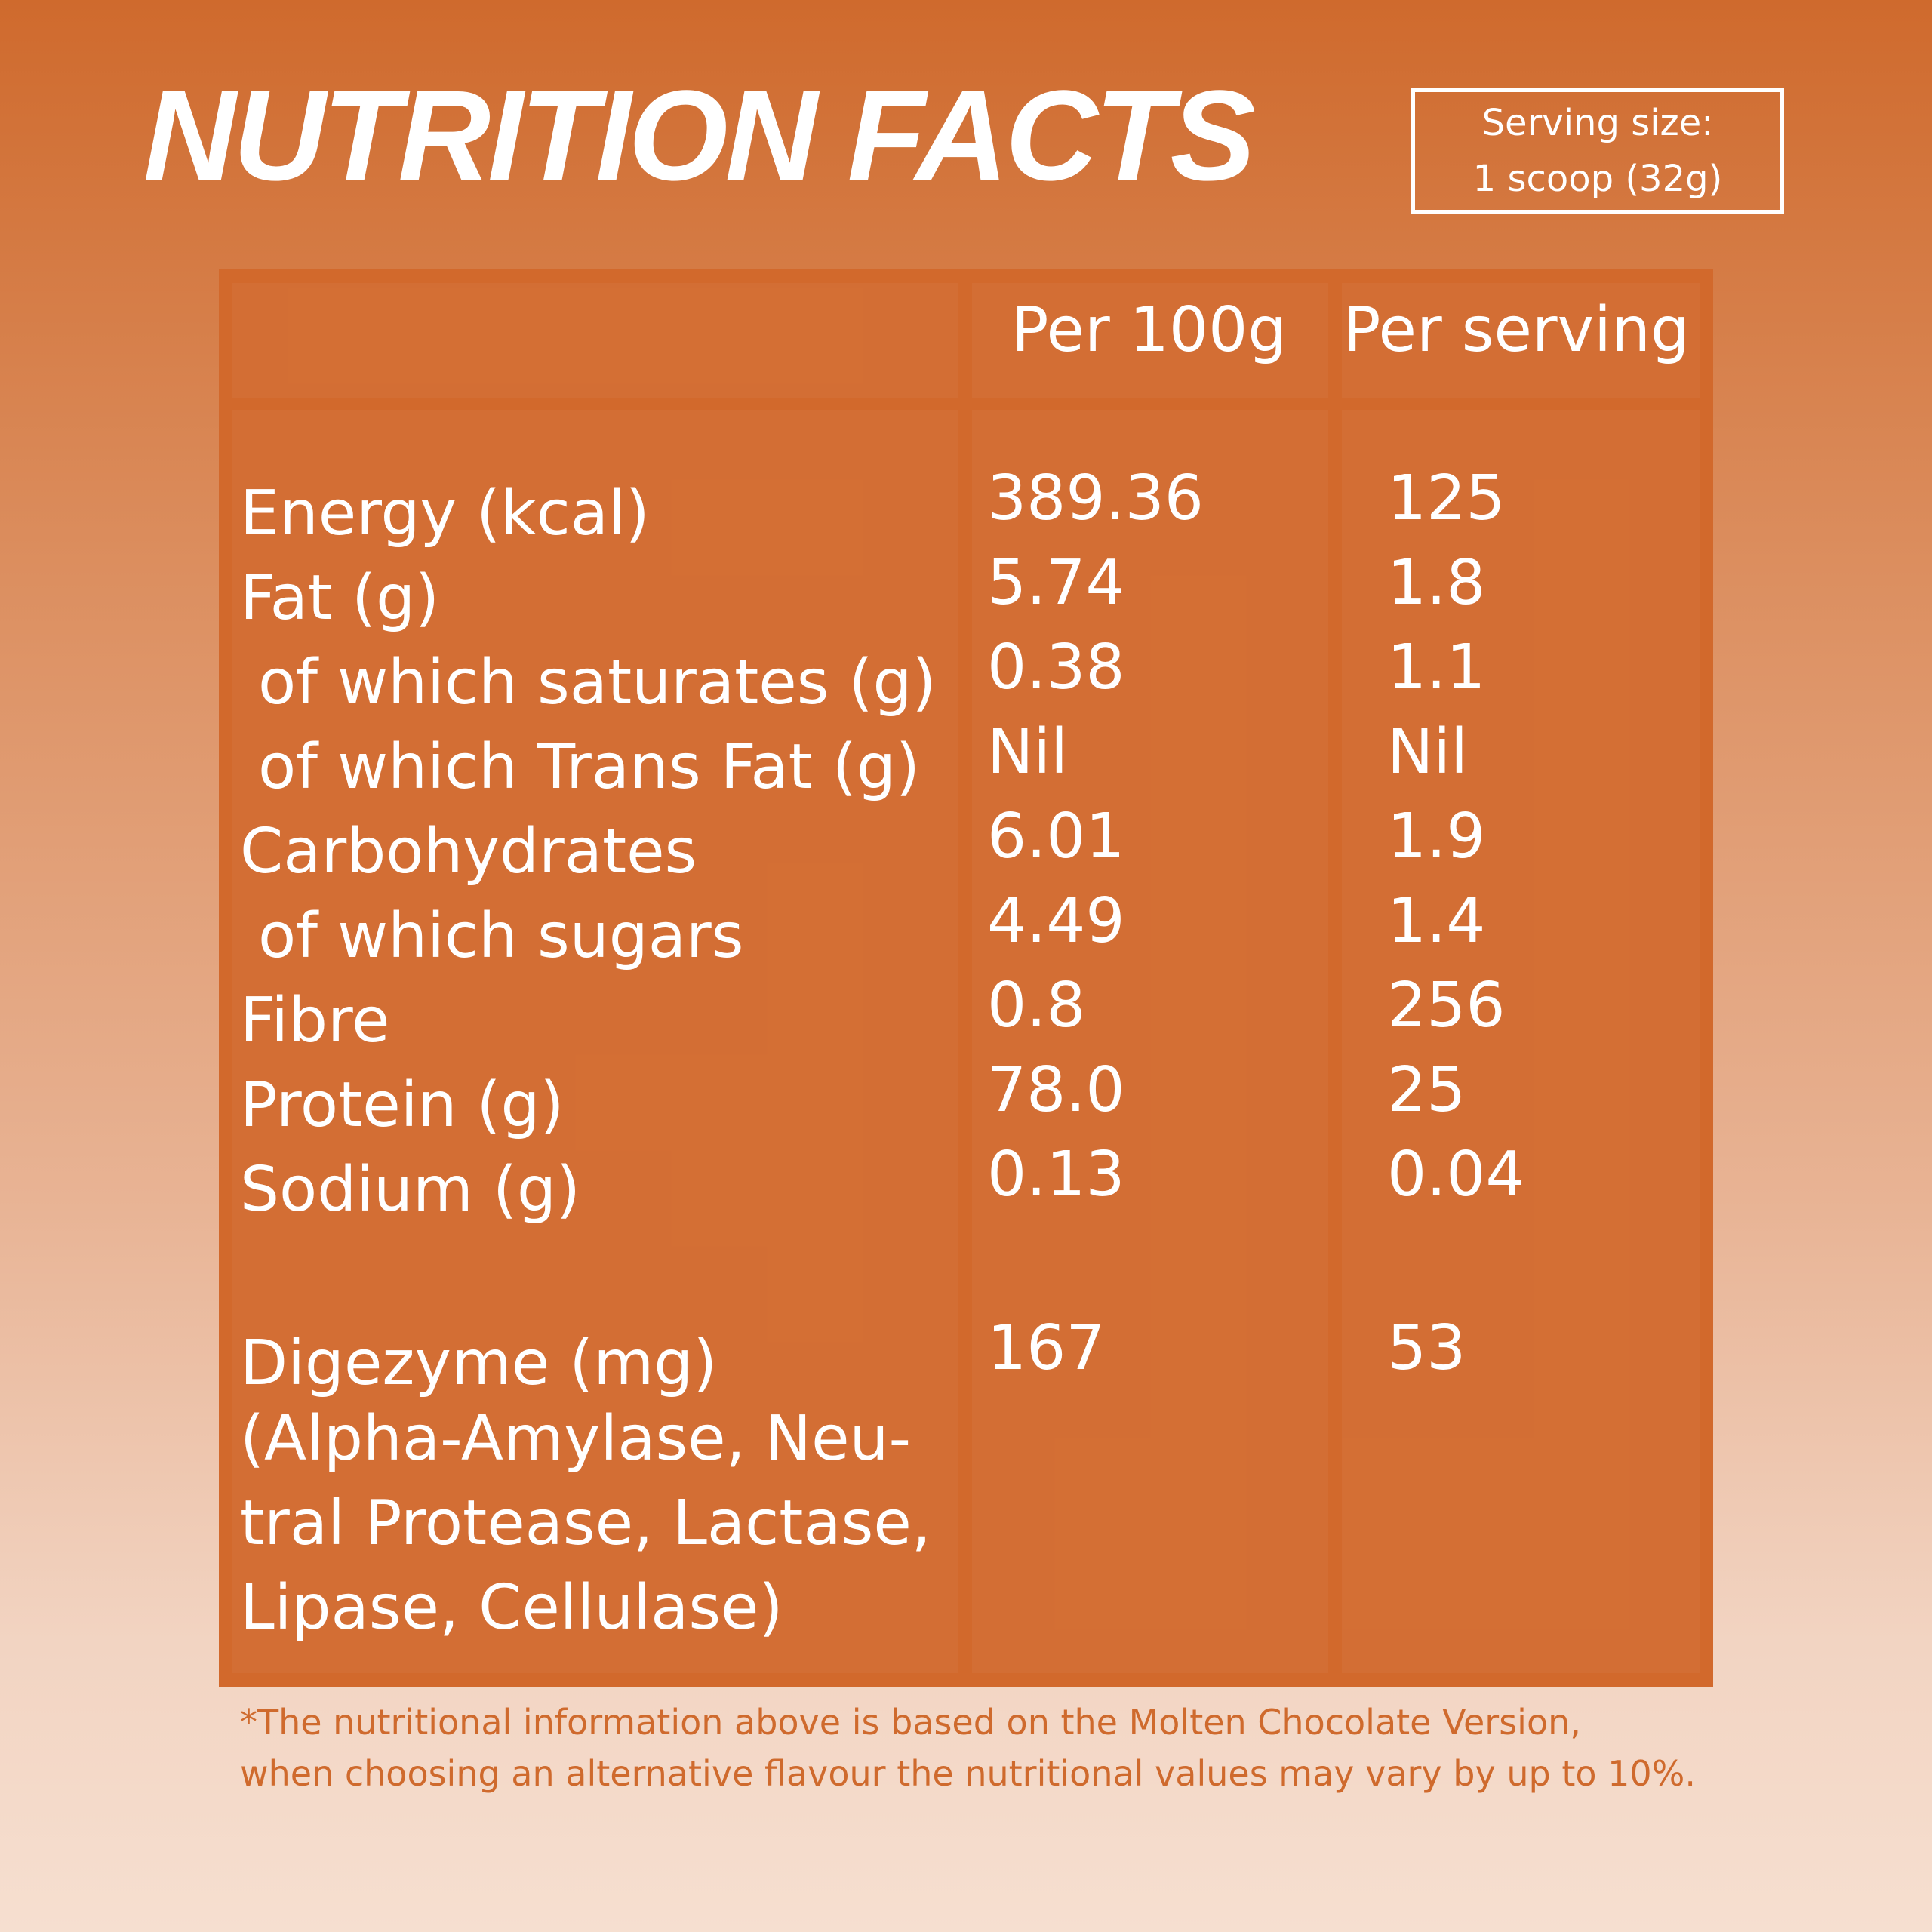 The image size is (1932, 1932). What do you see at coordinates (1436, 836) in the screenshot?
I see `per-serving-value: 1.9` at bounding box center [1436, 836].